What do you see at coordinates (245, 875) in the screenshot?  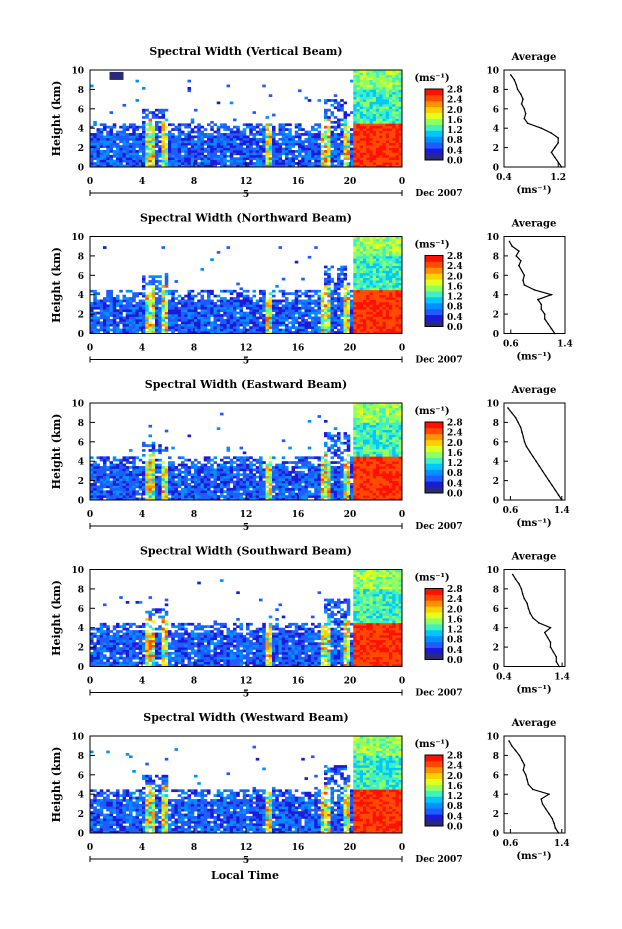 I see `local-time-label: Local Time` at bounding box center [245, 875].